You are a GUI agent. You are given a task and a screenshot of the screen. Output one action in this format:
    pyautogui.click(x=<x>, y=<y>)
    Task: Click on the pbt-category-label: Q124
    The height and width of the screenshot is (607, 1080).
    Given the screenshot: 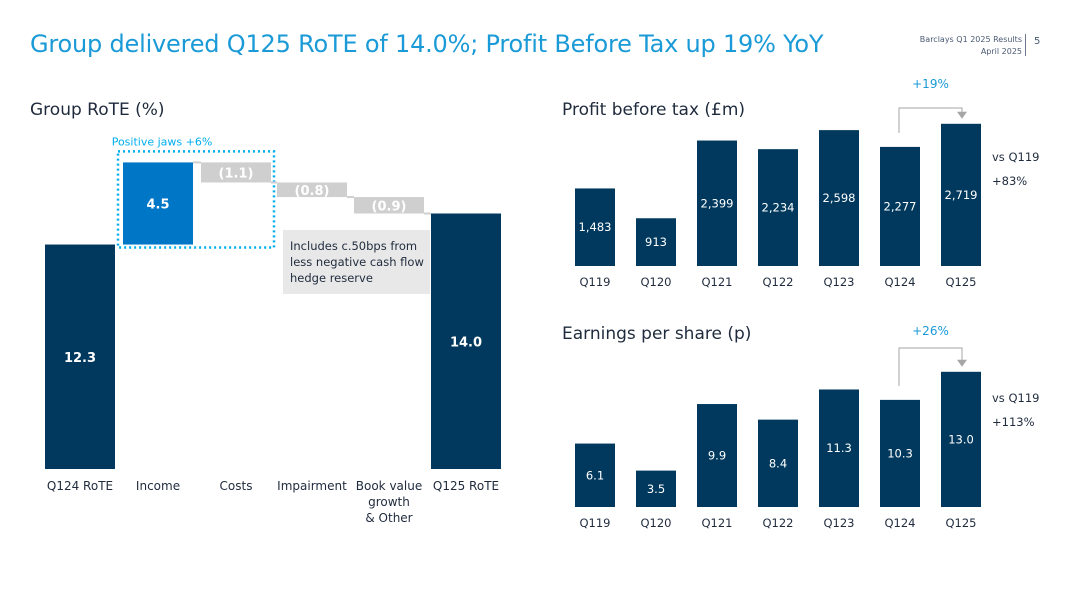 What is the action you would take?
    pyautogui.click(x=899, y=282)
    